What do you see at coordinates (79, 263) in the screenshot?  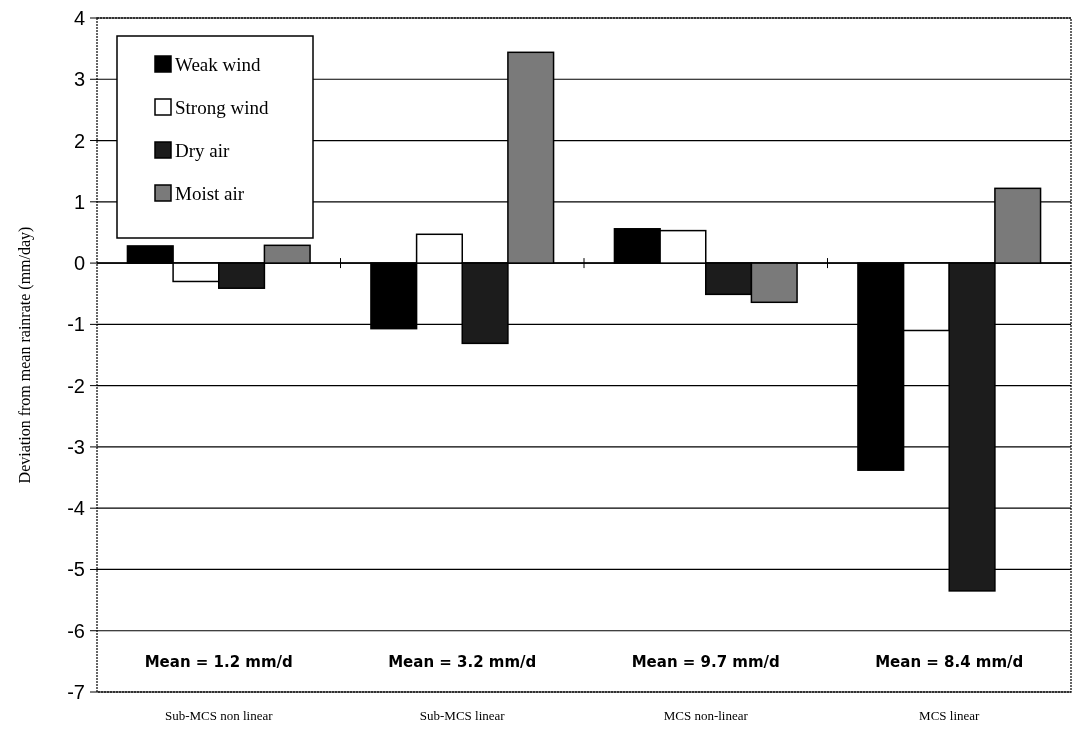 I see `y-tick-label: 0` at bounding box center [79, 263].